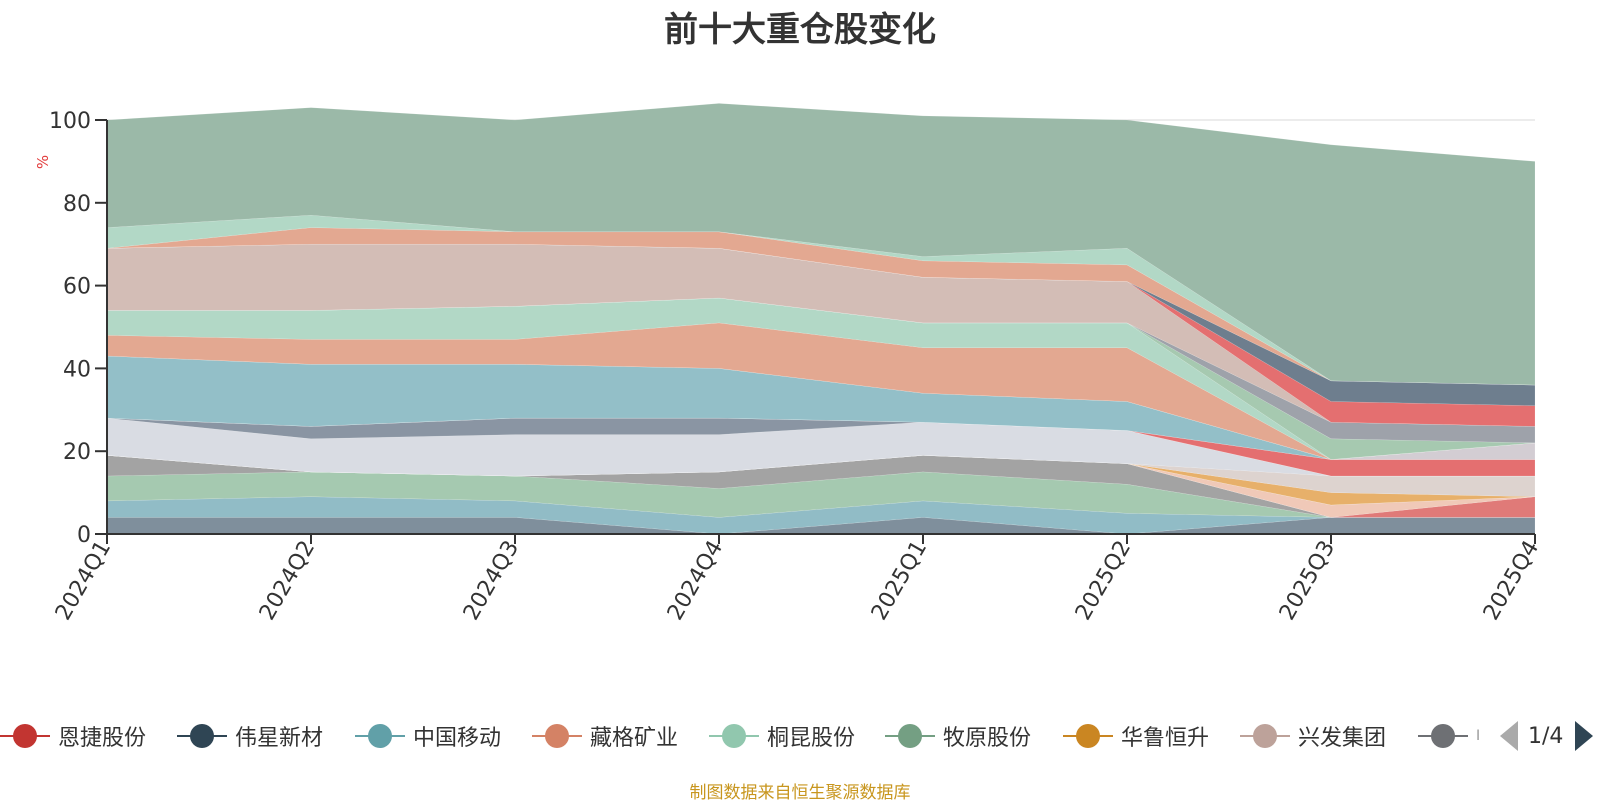 The width and height of the screenshot is (1600, 803). Describe the element at coordinates (83, 581) in the screenshot. I see `x-tick-label: 2024Q1` at that location.